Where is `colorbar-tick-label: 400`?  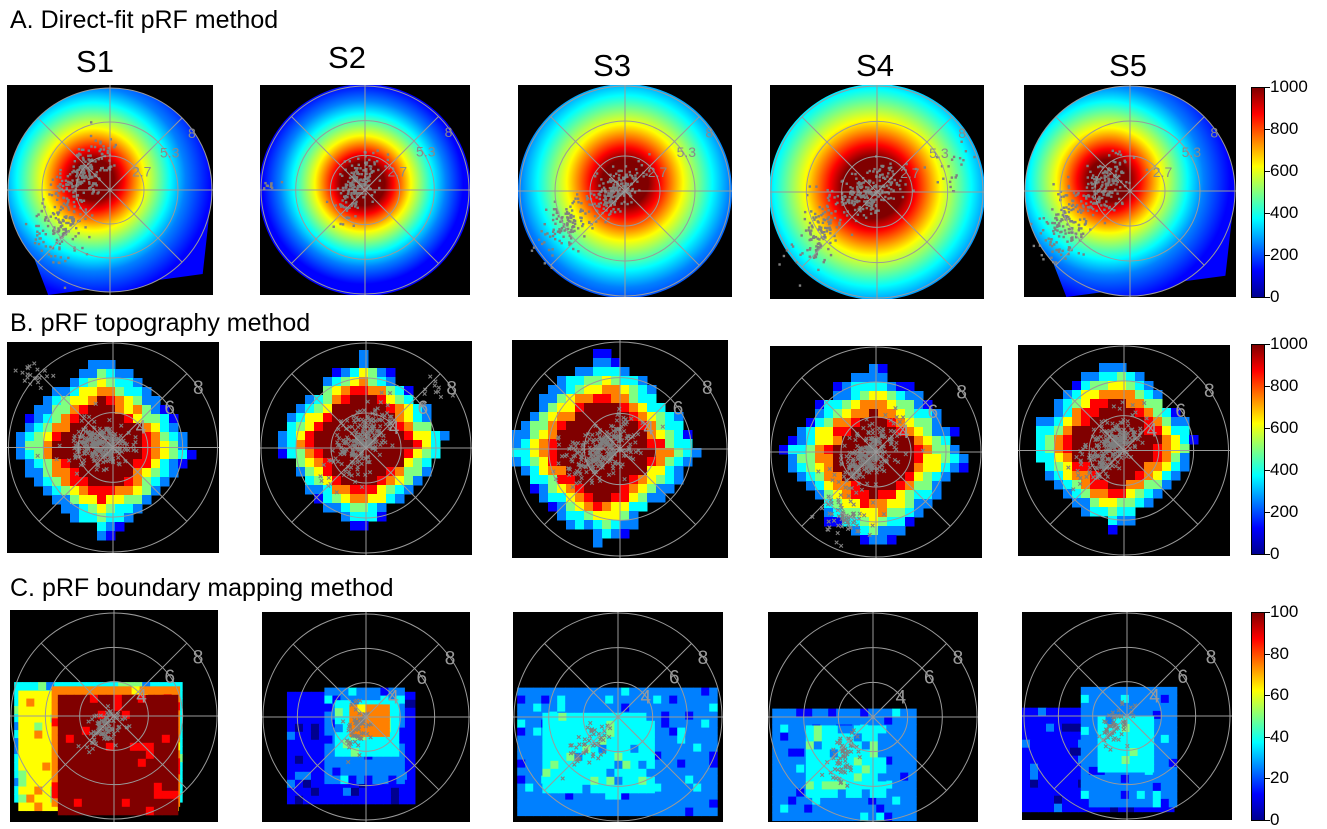
colorbar-tick-label: 400 is located at coordinates (1284, 212).